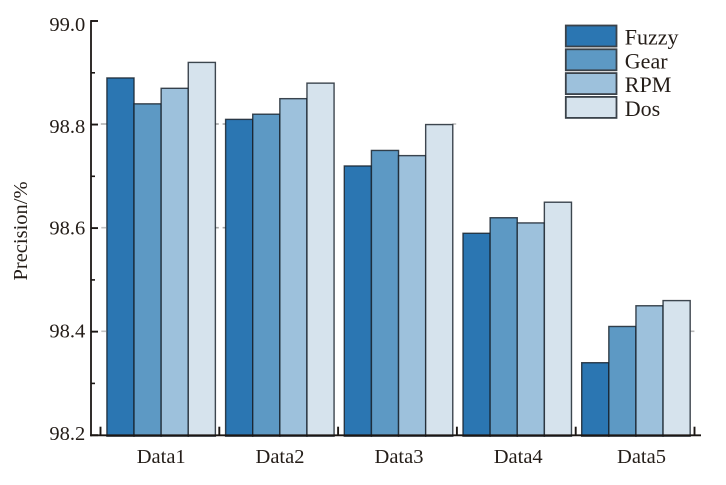 Image resolution: width=726 pixels, height=485 pixels. I want to click on svg-text: Data1, so click(161, 457).